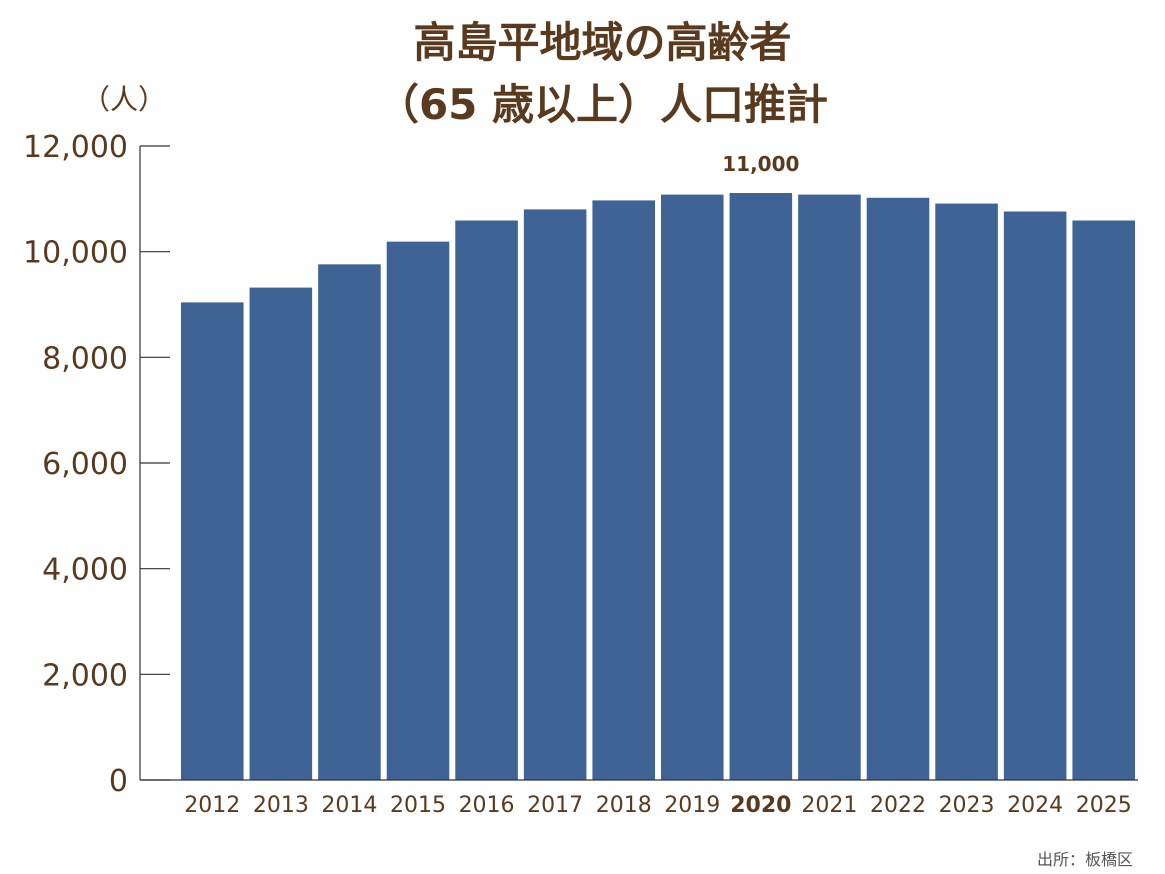 The width and height of the screenshot is (1165, 874). I want to click on bar-2022, so click(898, 488).